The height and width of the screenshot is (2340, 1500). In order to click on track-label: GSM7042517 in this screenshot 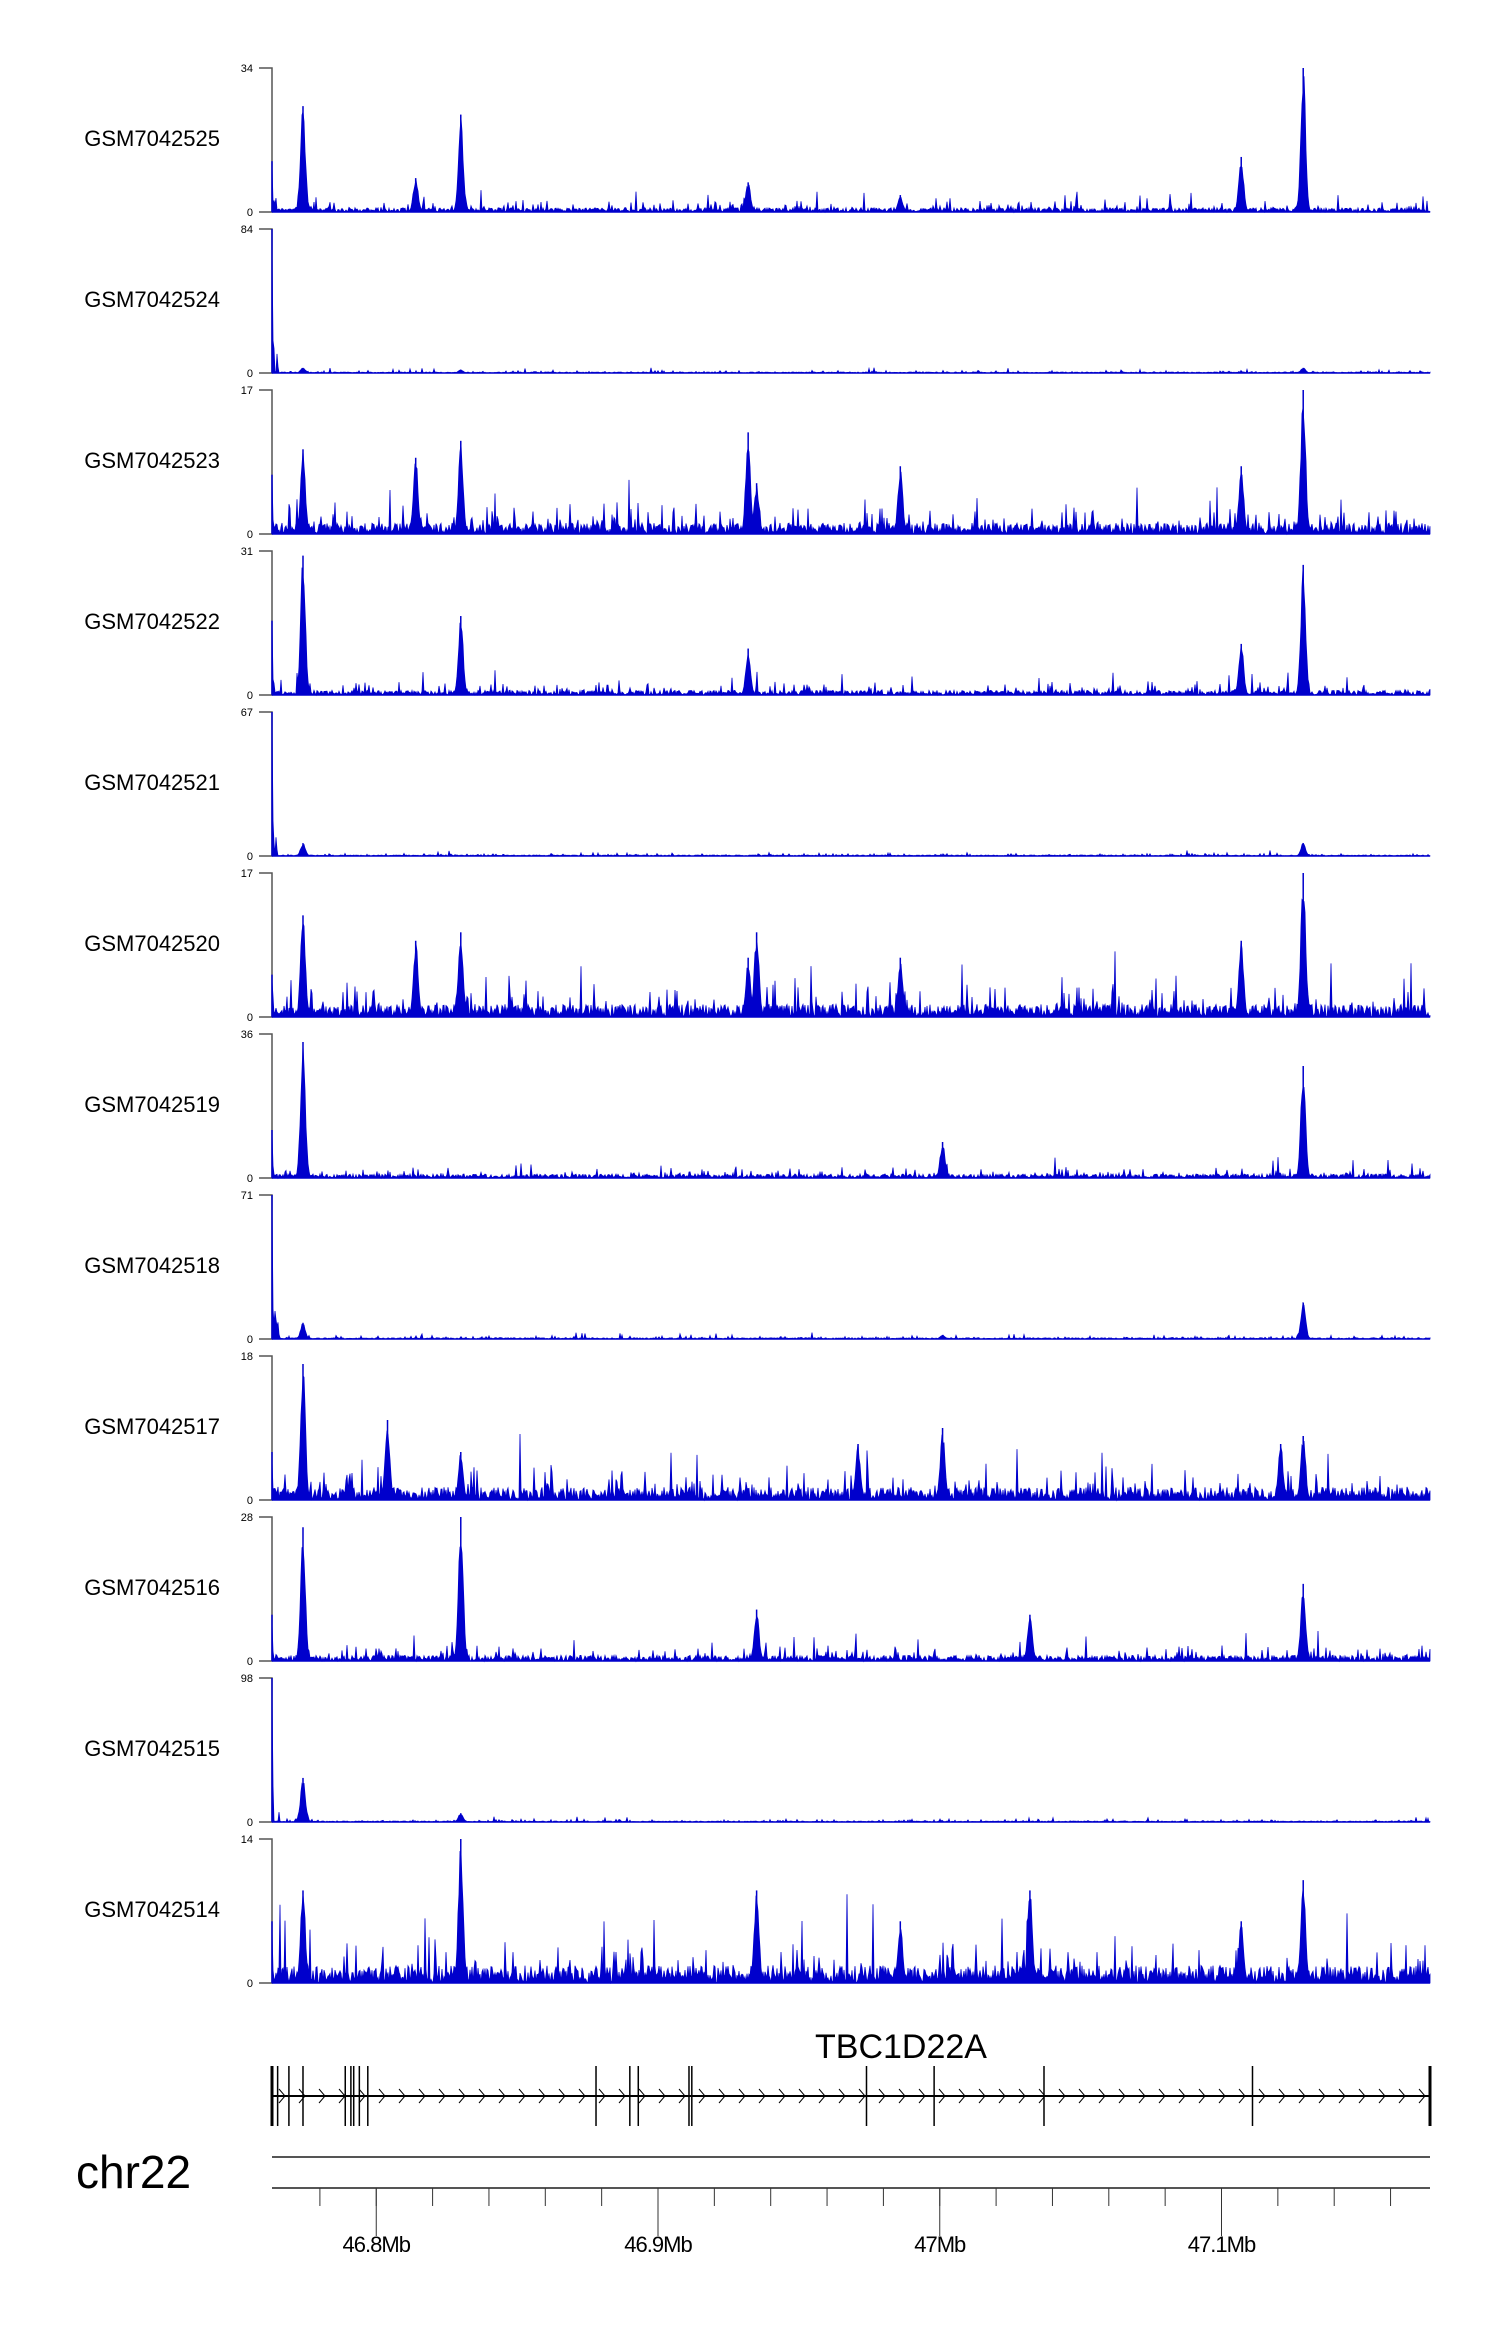, I will do `click(152, 1426)`.